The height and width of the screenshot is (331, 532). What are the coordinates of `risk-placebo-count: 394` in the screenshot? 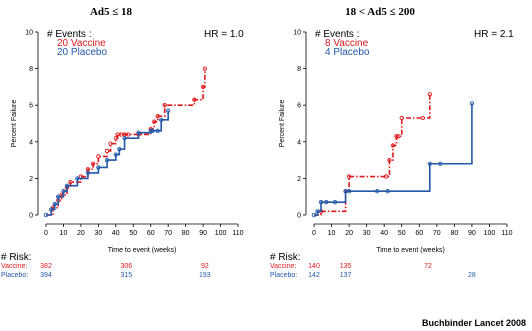 It's located at (46, 275).